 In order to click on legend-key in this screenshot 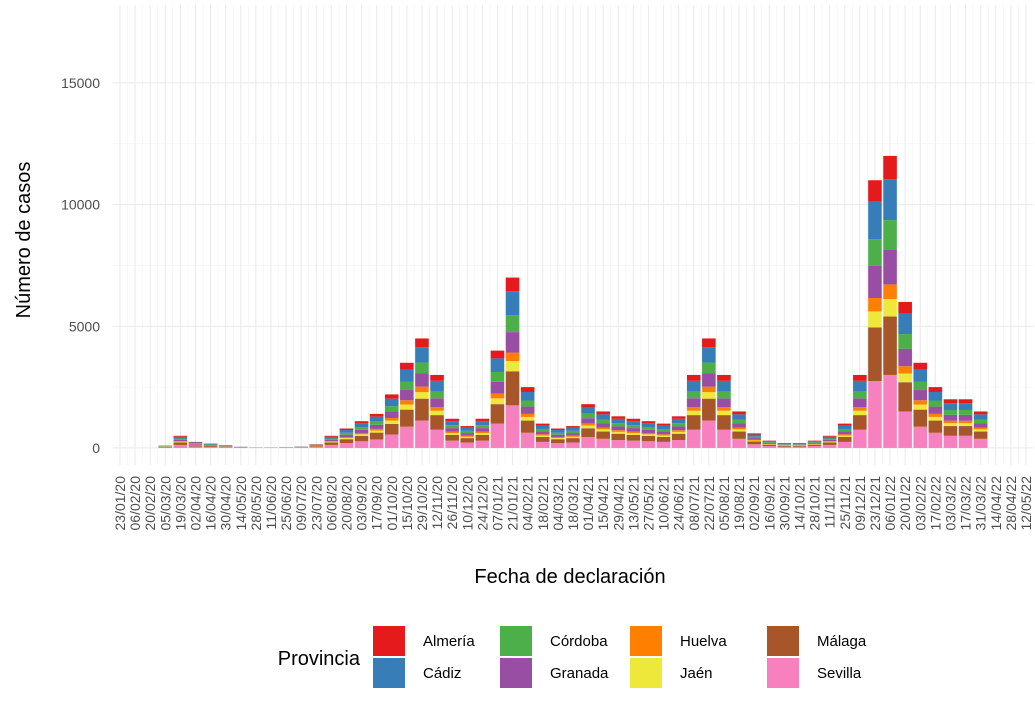, I will do `click(783, 641)`.